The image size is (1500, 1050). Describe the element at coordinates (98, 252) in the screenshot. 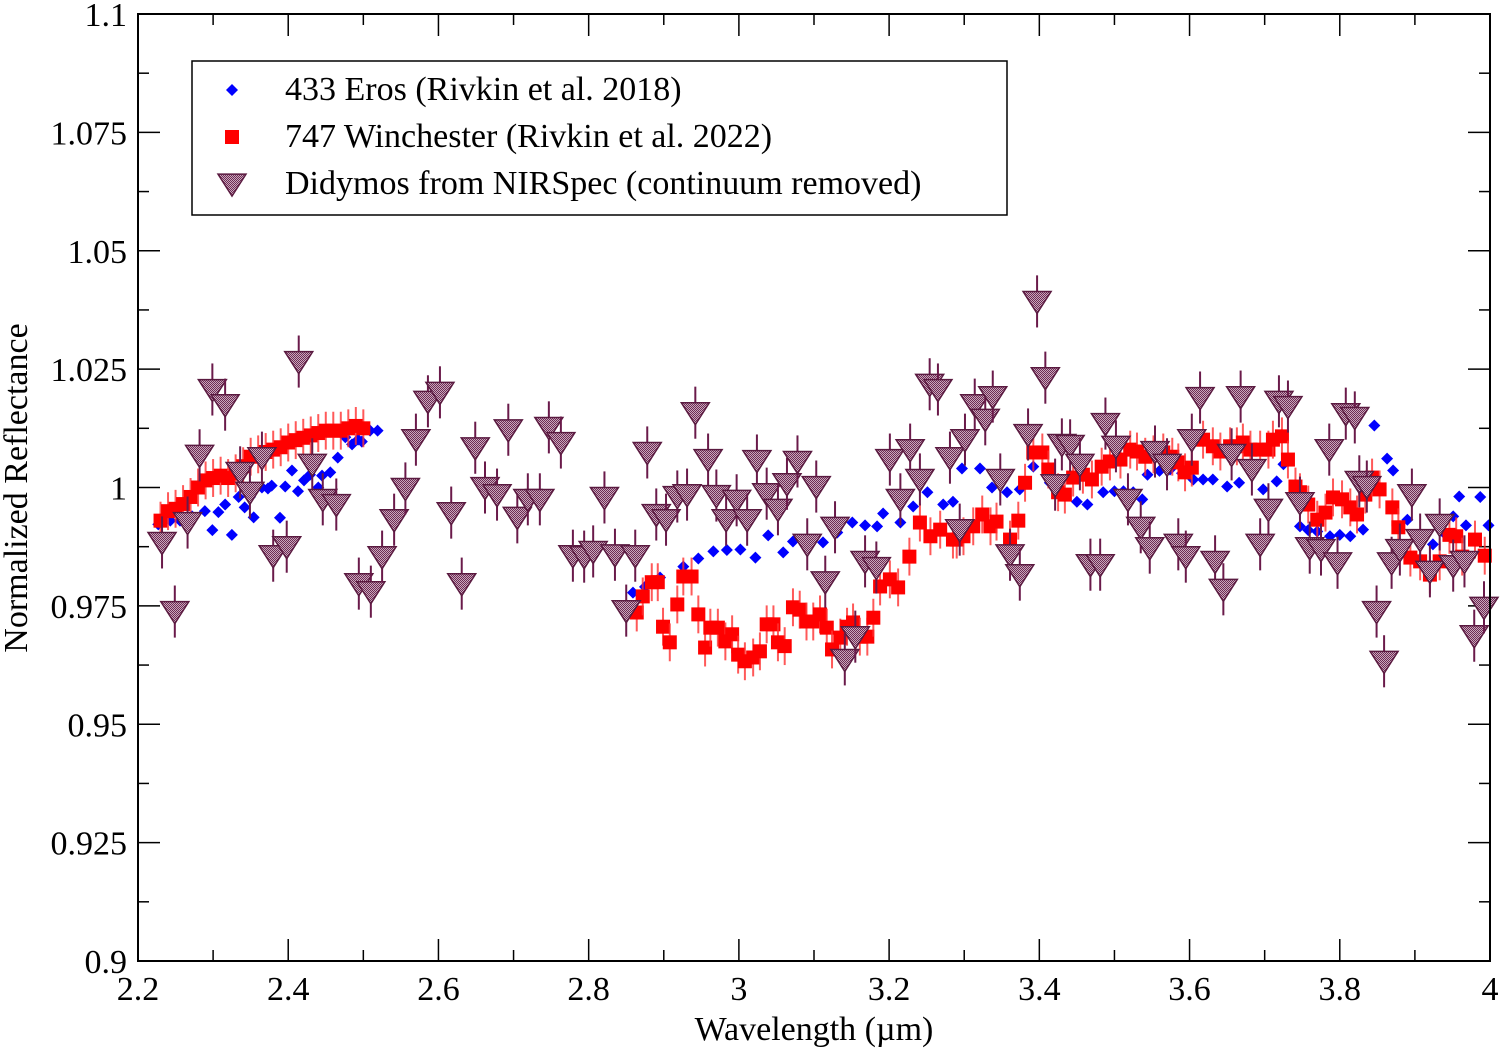

I see `y-tick-label: 1.05` at that location.